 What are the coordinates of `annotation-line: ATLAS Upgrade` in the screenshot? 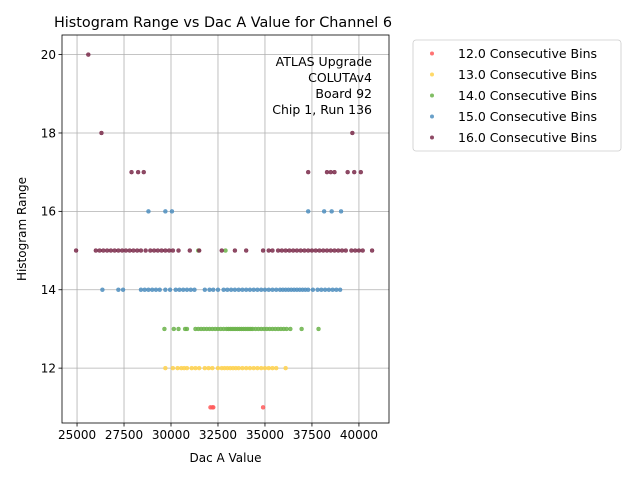 It's located at (324, 61).